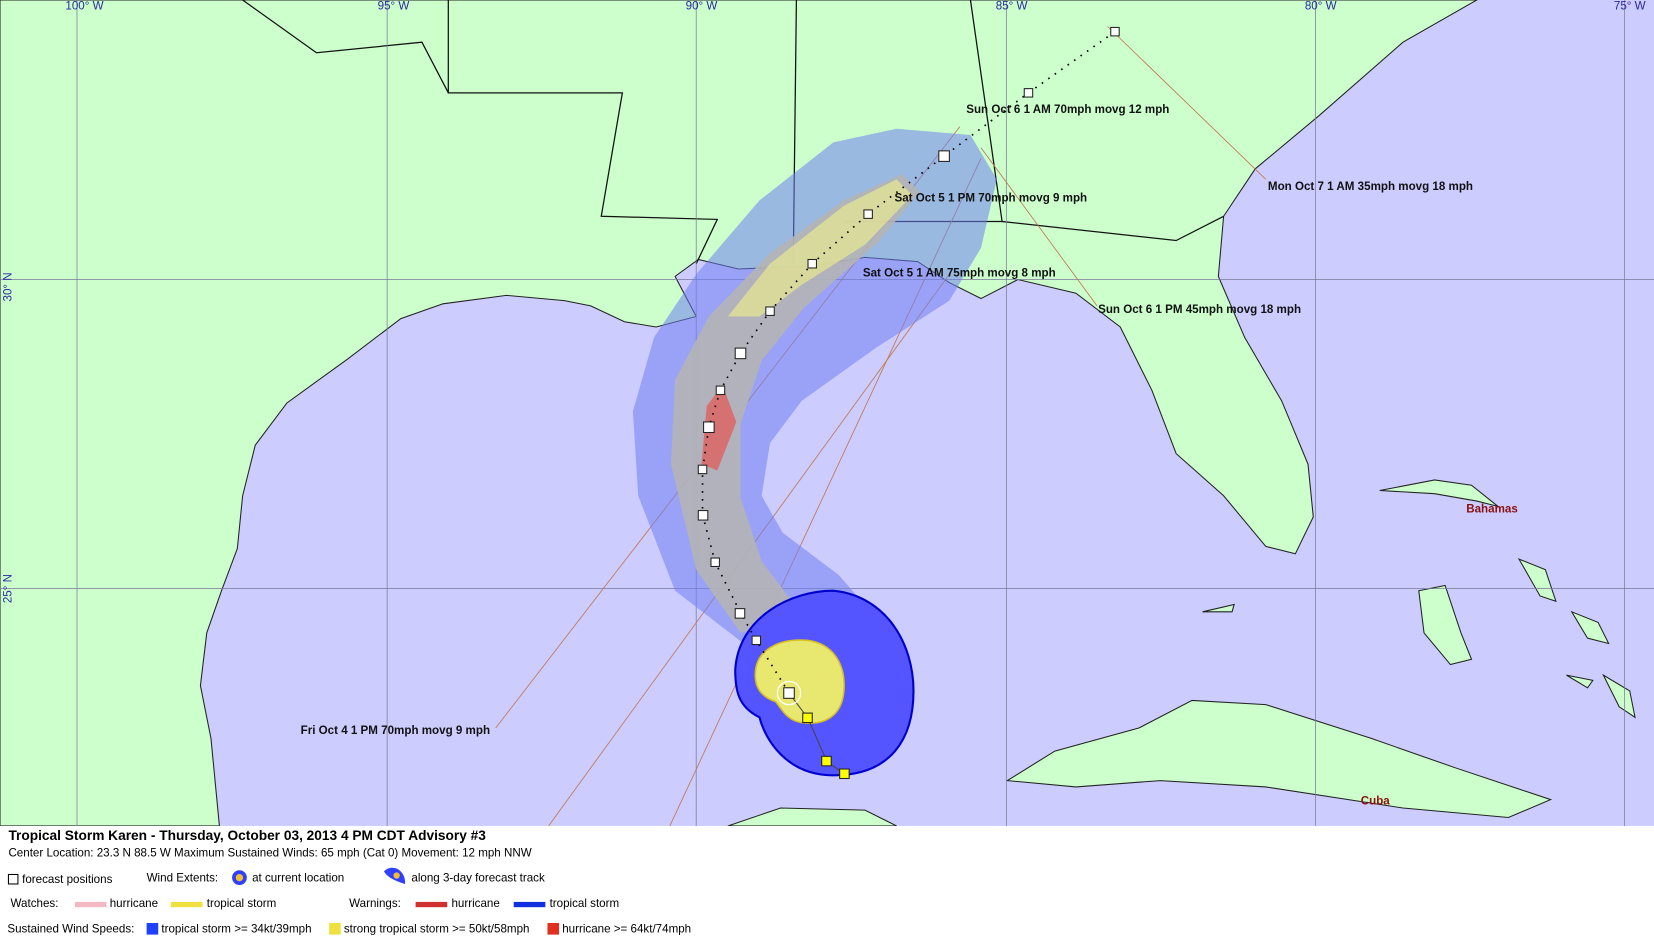 This screenshot has width=1654, height=942. Describe the element at coordinates (1370, 186) in the screenshot. I see `forecast-label: Mon Oct 7 1 AM 35mph movg 18 mph` at that location.